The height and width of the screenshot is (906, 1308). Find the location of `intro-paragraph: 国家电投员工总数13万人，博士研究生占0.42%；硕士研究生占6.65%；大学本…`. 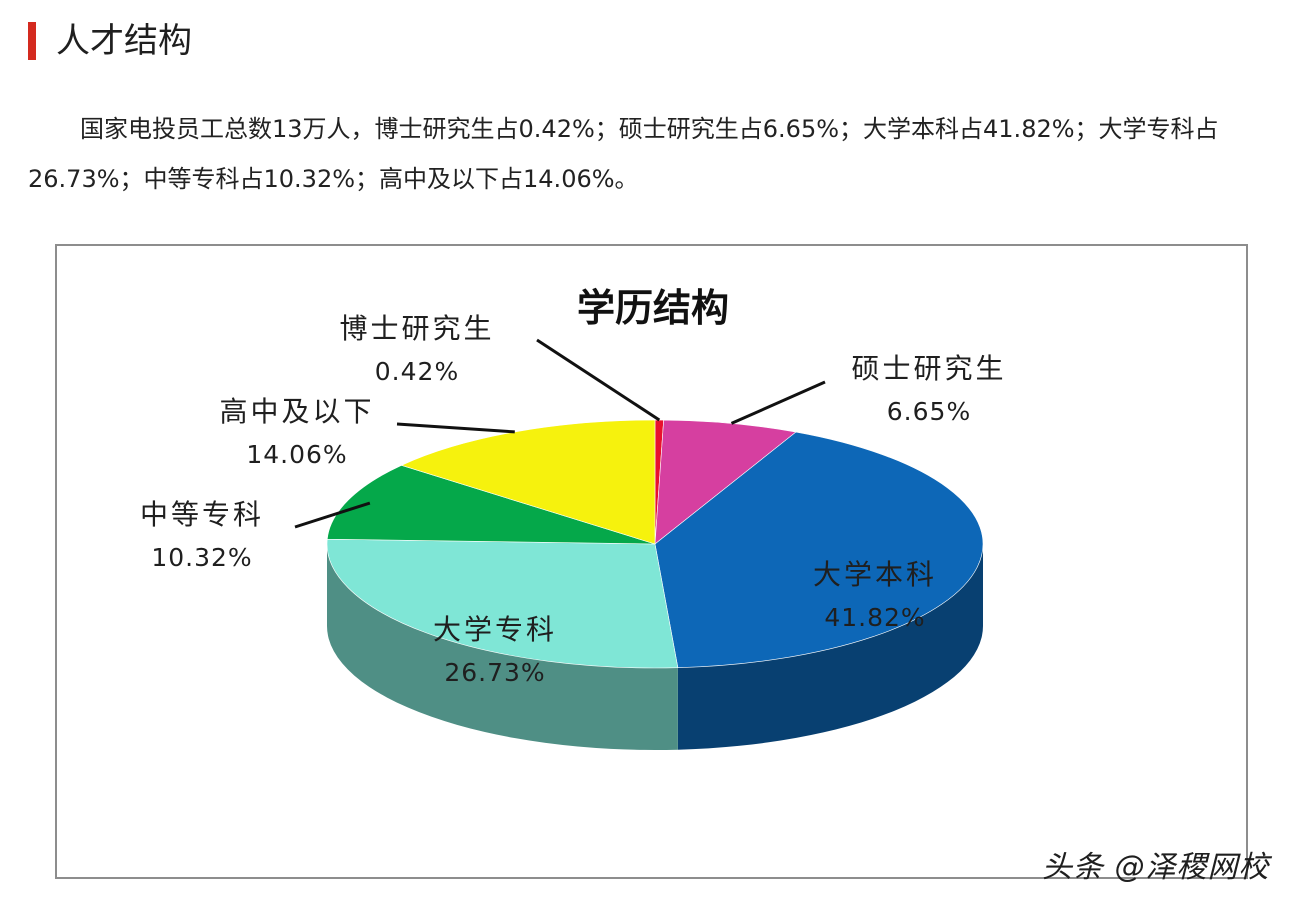

intro-paragraph: 国家电投员工总数13万人，博士研究生占0.42%；硕士研究生占6.65%；大学本… is located at coordinates (623, 154).